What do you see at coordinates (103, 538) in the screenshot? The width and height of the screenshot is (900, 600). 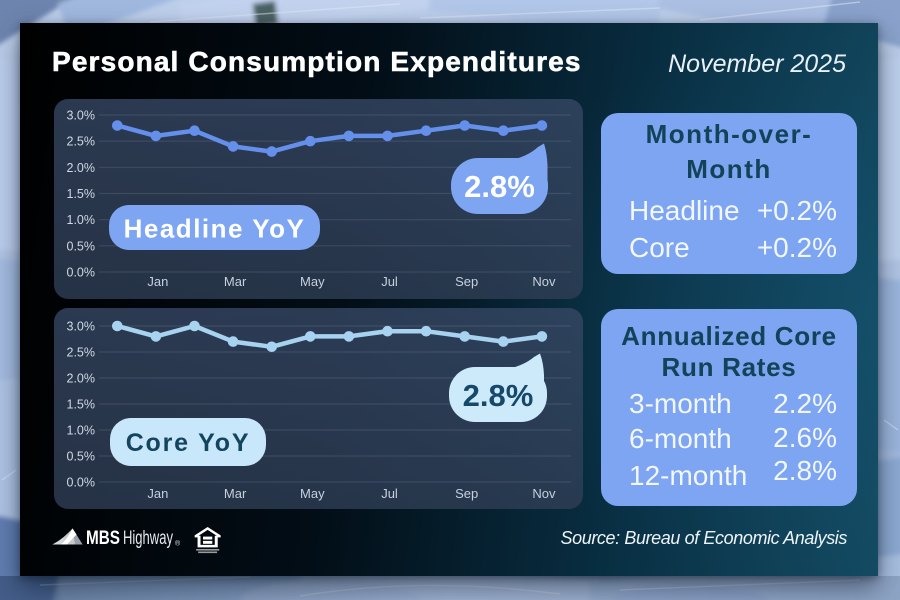 I see `svg-text: MBS` at bounding box center [103, 538].